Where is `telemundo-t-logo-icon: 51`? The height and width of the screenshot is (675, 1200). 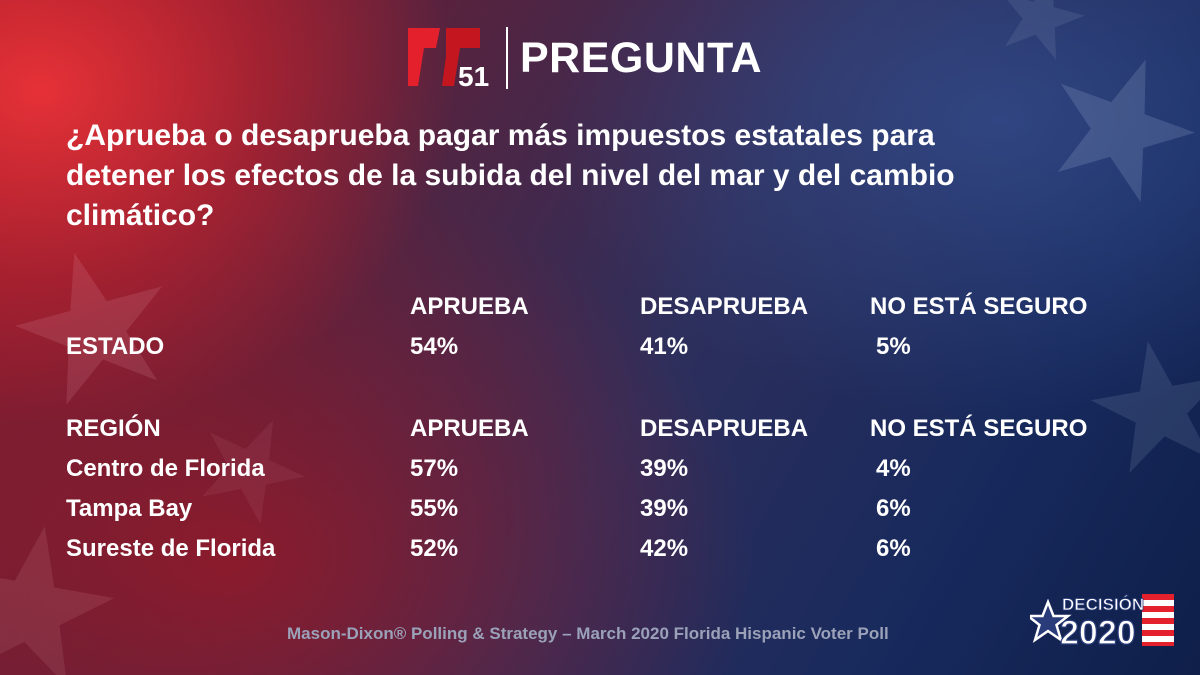
telemundo-t-logo-icon: 51 is located at coordinates (448, 59).